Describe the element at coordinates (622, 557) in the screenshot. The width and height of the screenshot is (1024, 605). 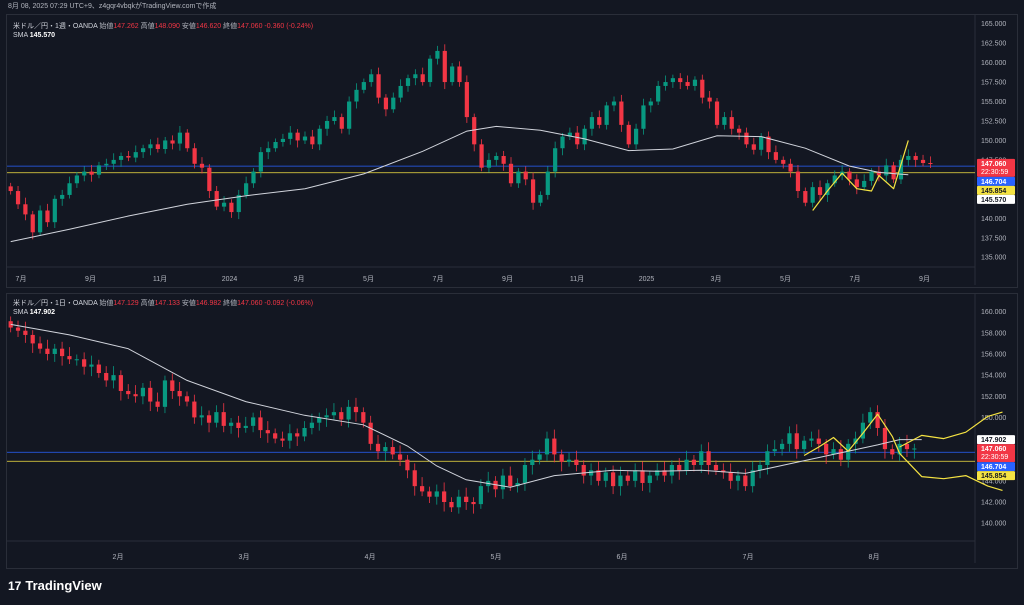
I see `x-tick-label: 6月` at that location.